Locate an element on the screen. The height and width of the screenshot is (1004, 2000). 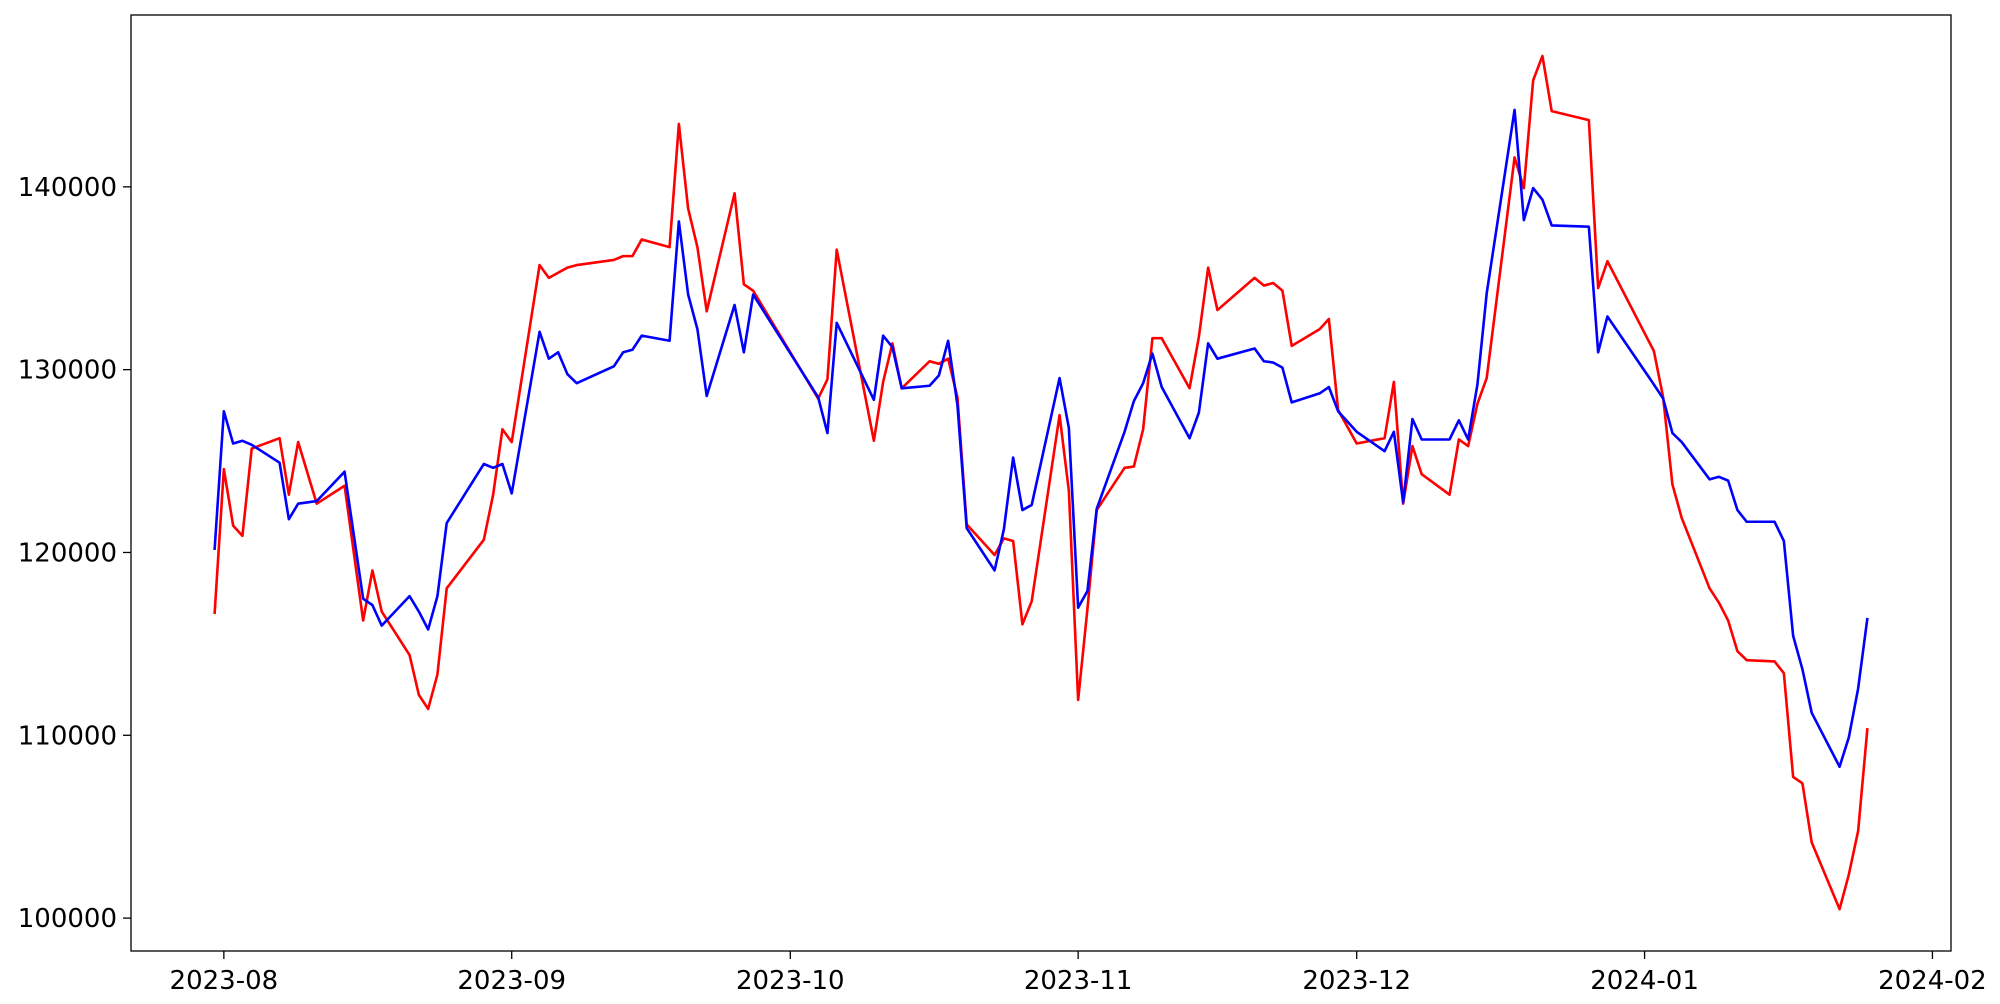
x-tick-label: 2023-09 is located at coordinates (511, 981).